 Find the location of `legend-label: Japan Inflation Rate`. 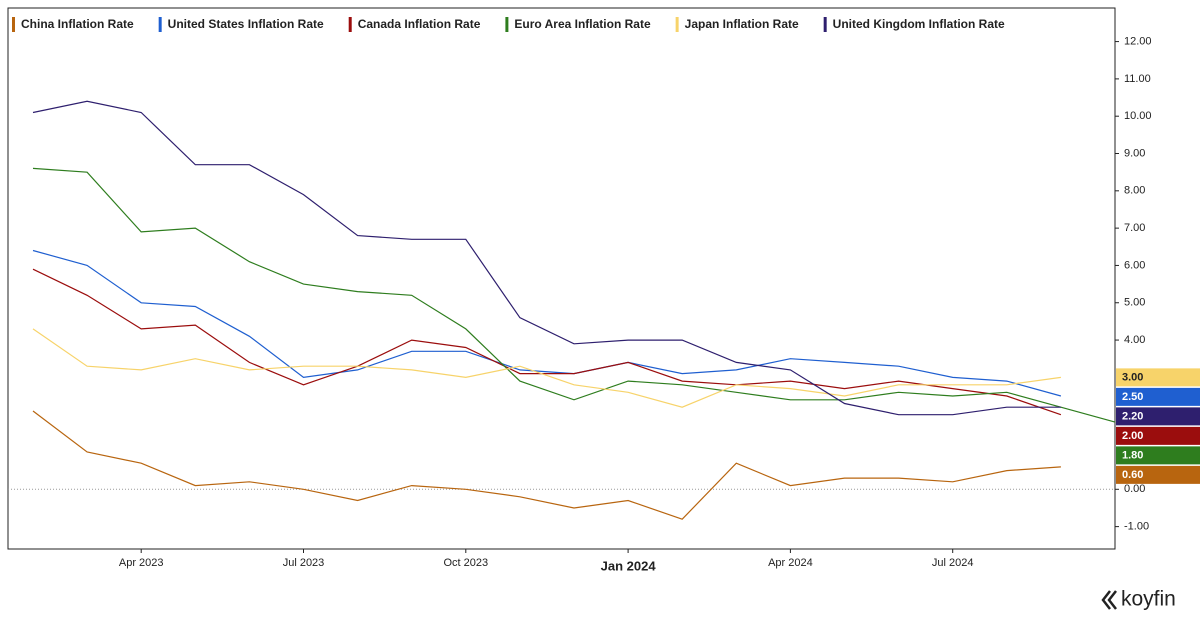

legend-label: Japan Inflation Rate is located at coordinates (742, 24).